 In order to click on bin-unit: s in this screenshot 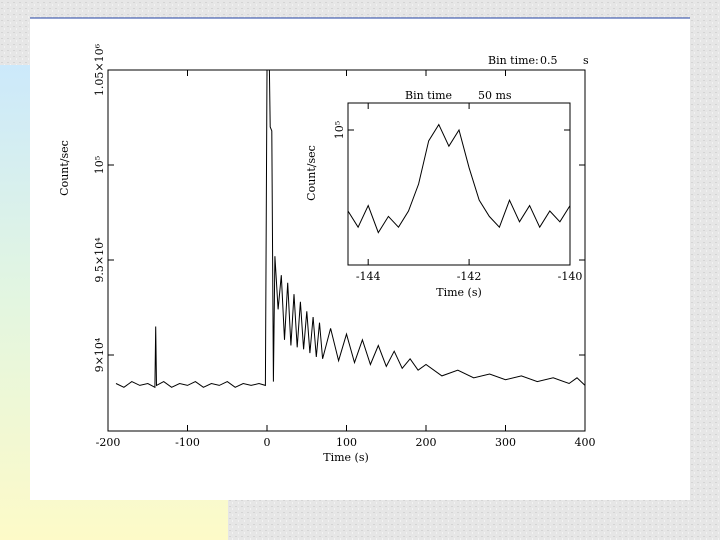, I will do `click(586, 60)`.